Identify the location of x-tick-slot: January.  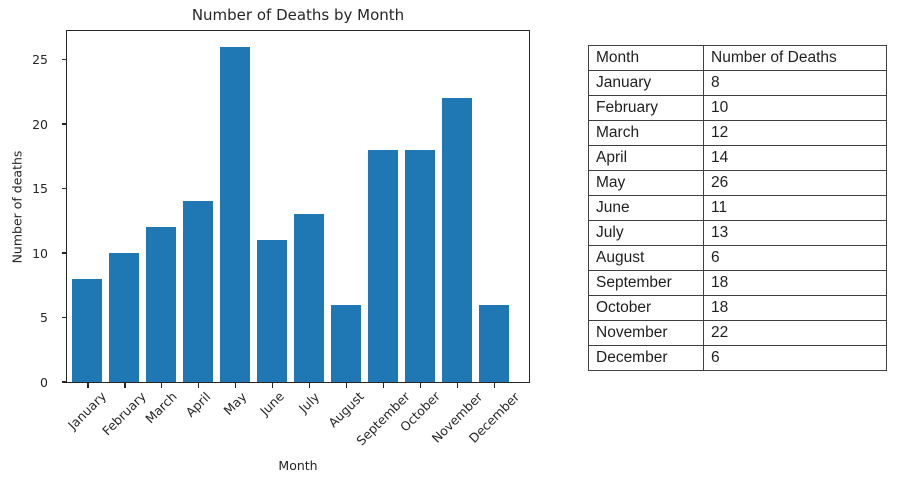
(87, 423).